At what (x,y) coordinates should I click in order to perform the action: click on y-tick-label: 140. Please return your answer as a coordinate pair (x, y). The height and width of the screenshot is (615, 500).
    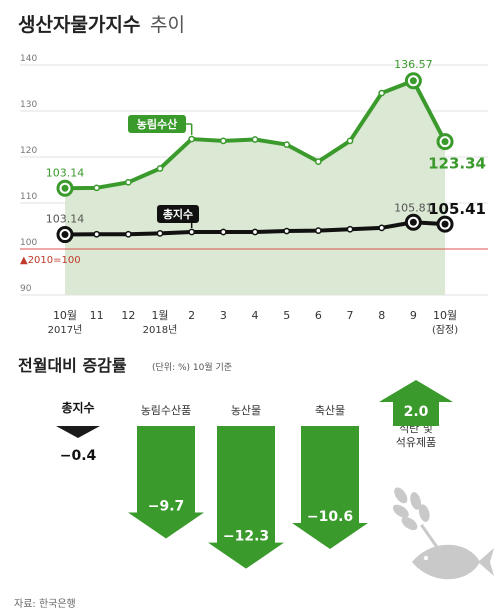
    Looking at the image, I should click on (28, 59).